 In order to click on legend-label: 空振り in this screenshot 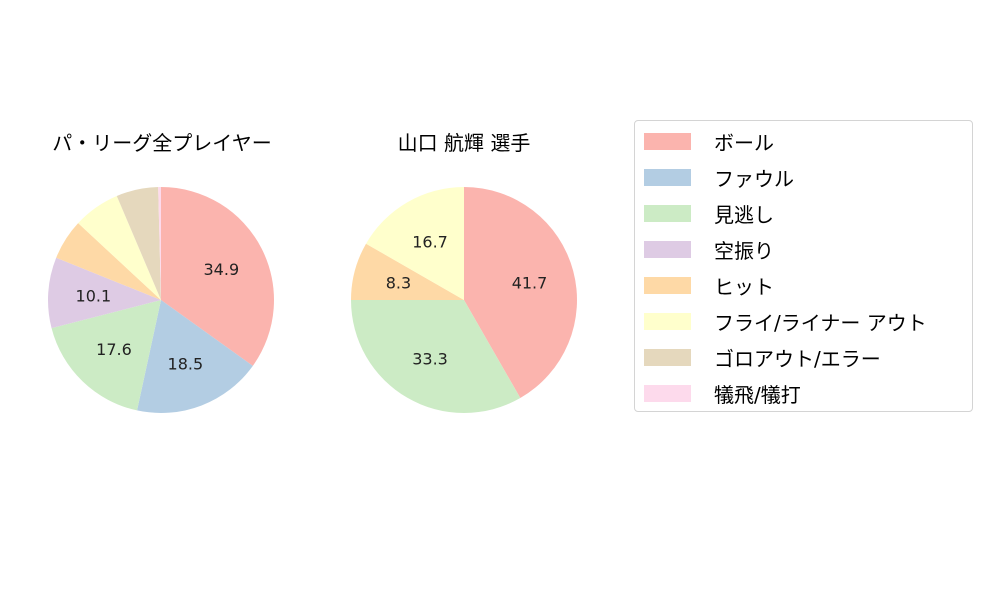, I will do `click(744, 250)`.